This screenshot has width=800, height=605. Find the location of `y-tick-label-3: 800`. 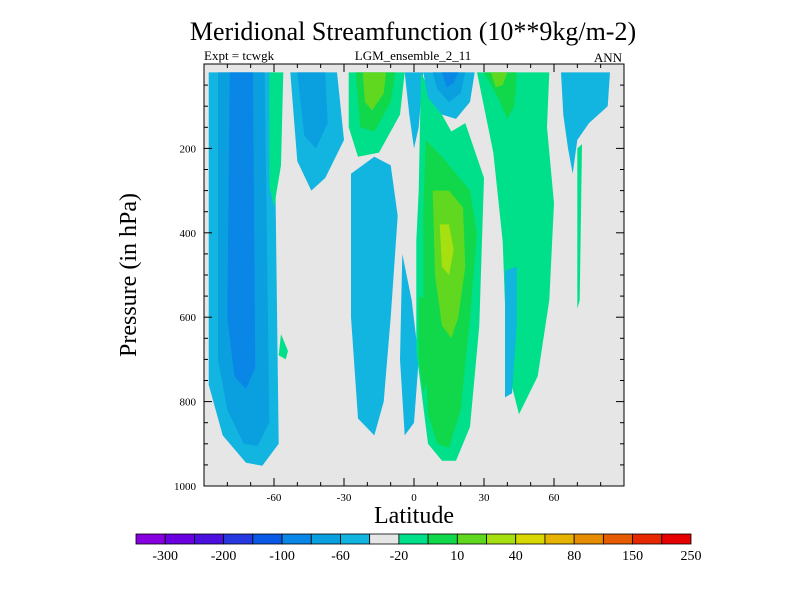

y-tick-label-3: 800 is located at coordinates (188, 403).